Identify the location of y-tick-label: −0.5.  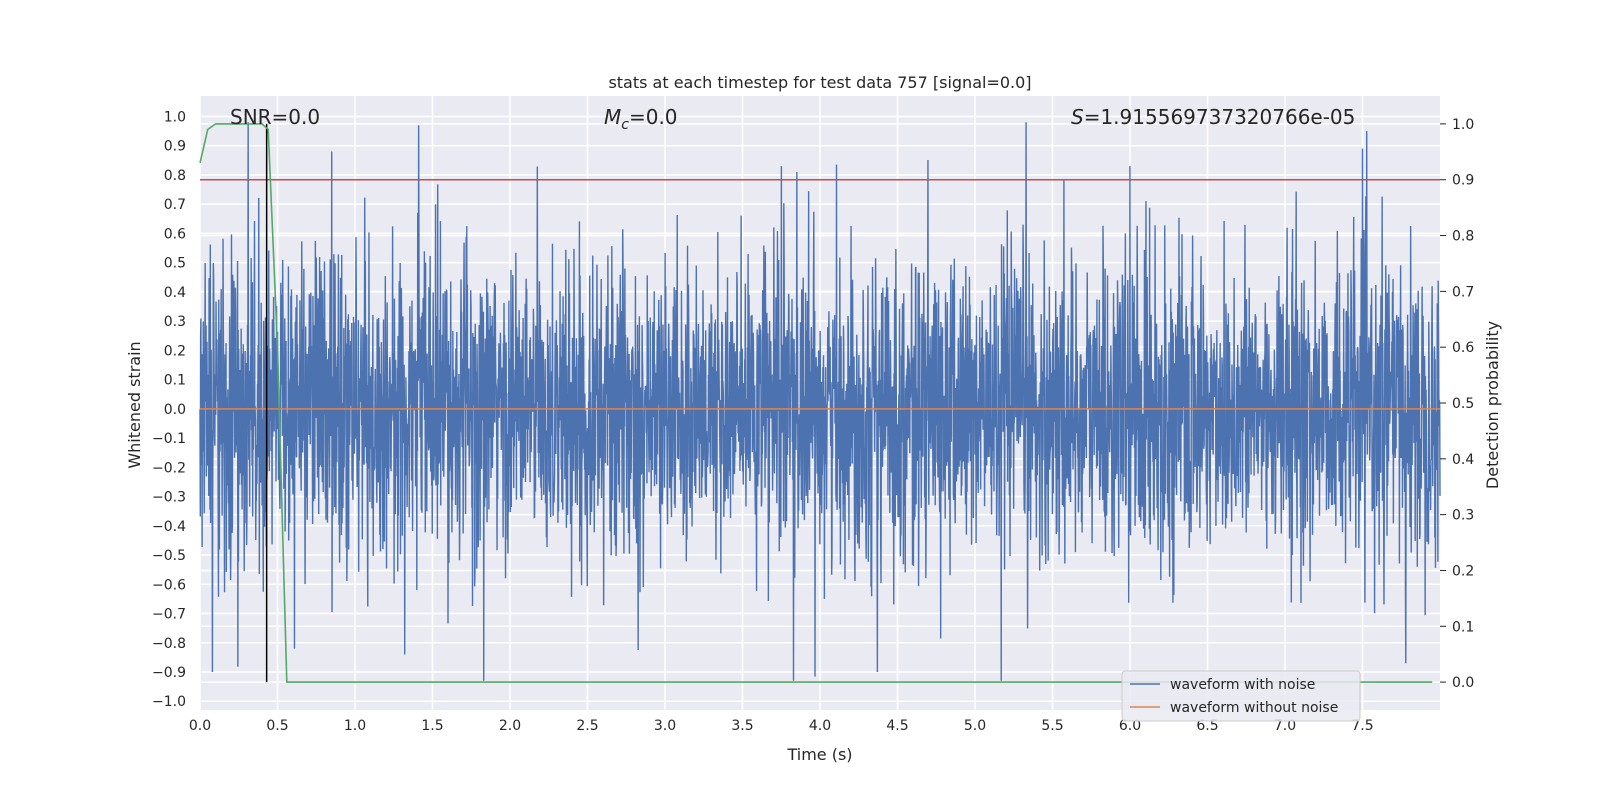
(169, 556).